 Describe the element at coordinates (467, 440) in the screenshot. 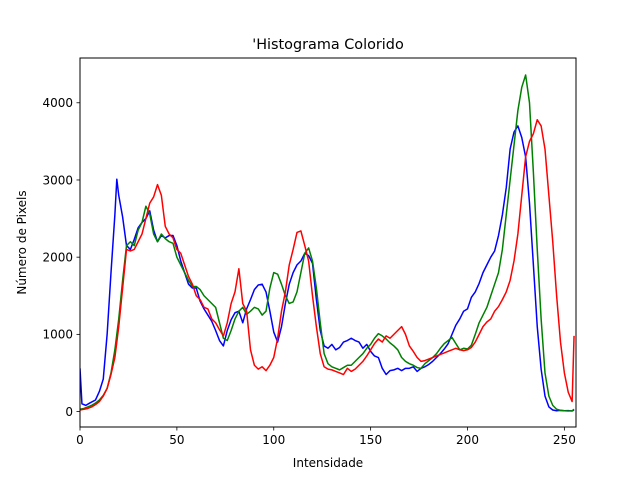

I see `x-tick-label: 200` at that location.